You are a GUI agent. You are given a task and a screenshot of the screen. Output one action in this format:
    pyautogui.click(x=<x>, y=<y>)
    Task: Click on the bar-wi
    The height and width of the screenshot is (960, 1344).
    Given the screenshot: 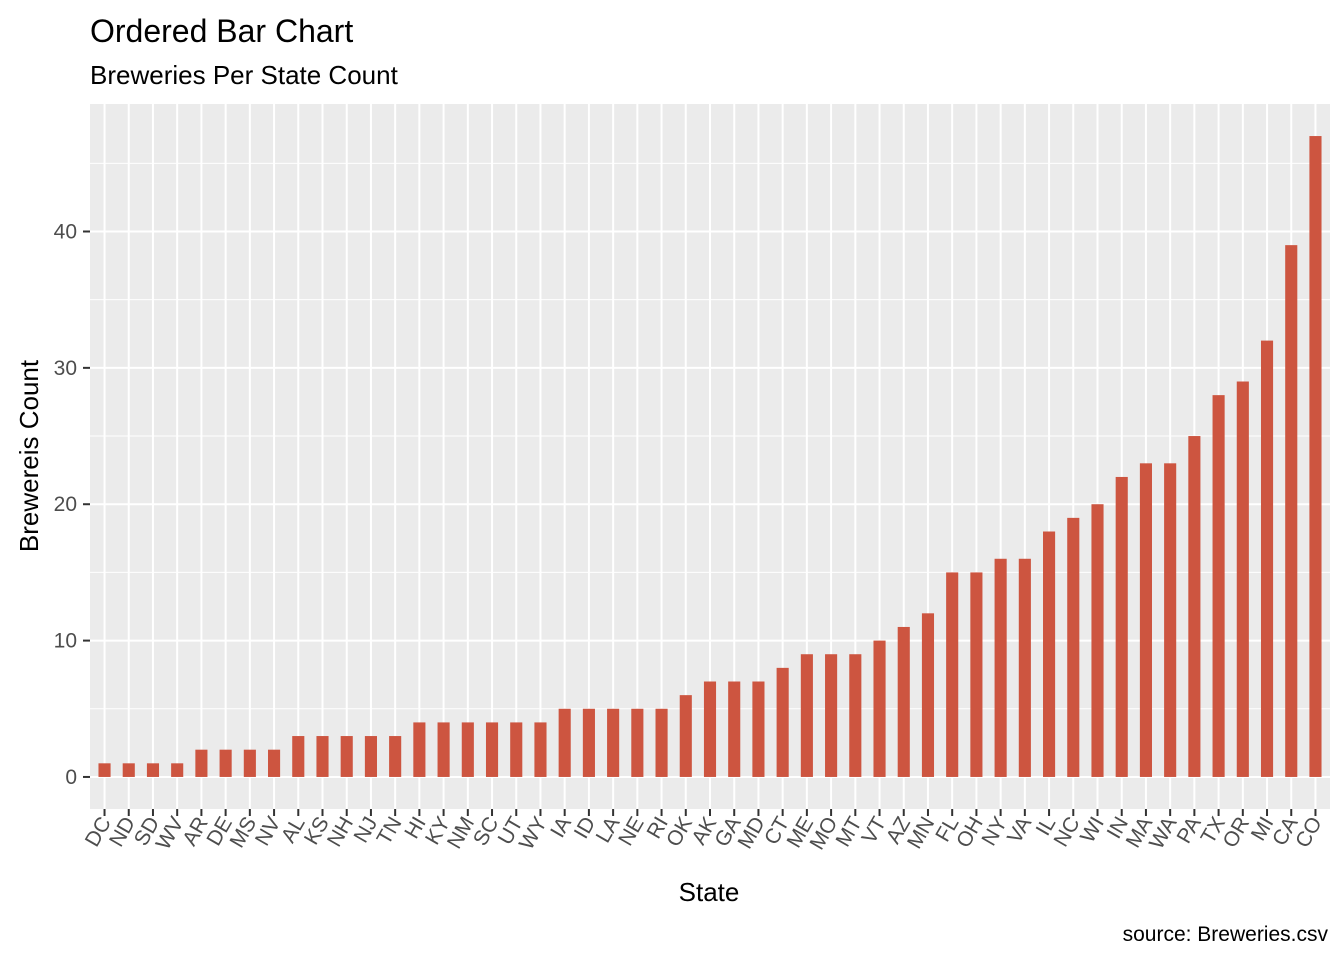 What is the action you would take?
    pyautogui.click(x=1097, y=640)
    